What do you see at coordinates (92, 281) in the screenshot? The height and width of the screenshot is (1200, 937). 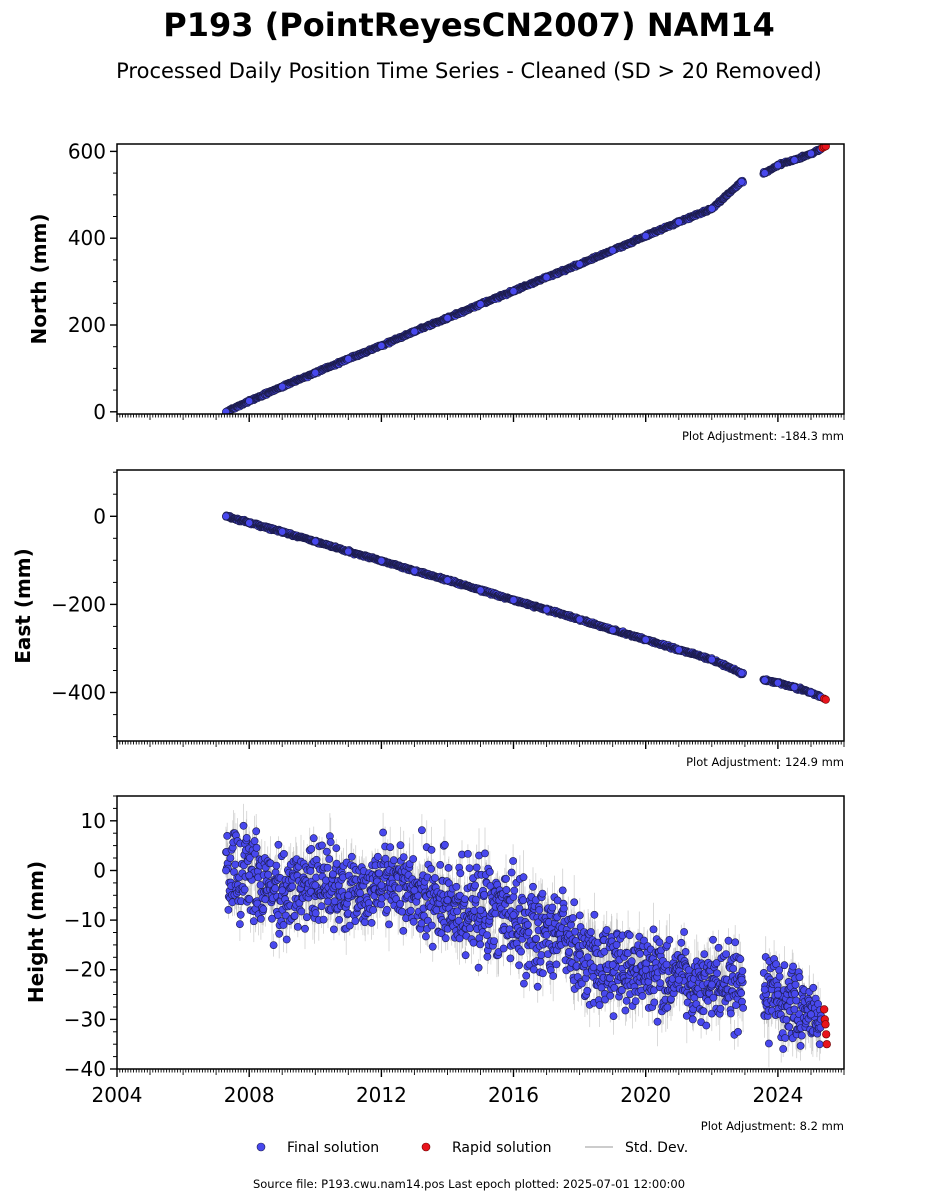 I see `north-y-ticks: 0 200 400 600` at bounding box center [92, 281].